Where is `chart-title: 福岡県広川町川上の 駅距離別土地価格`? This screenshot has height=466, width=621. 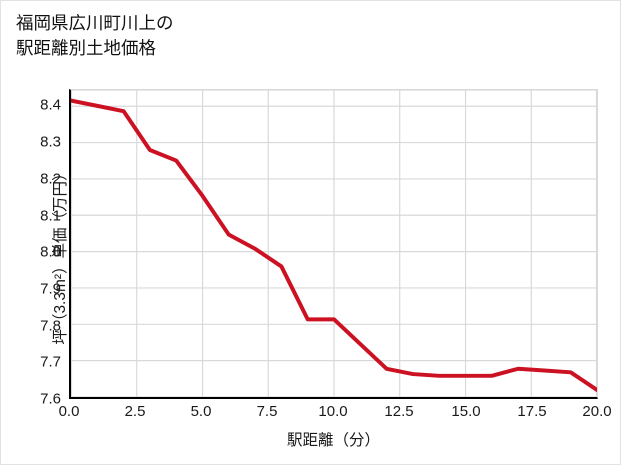
chart-title: 福岡県広川町川上の 駅距離別土地価格 is located at coordinates (95, 35).